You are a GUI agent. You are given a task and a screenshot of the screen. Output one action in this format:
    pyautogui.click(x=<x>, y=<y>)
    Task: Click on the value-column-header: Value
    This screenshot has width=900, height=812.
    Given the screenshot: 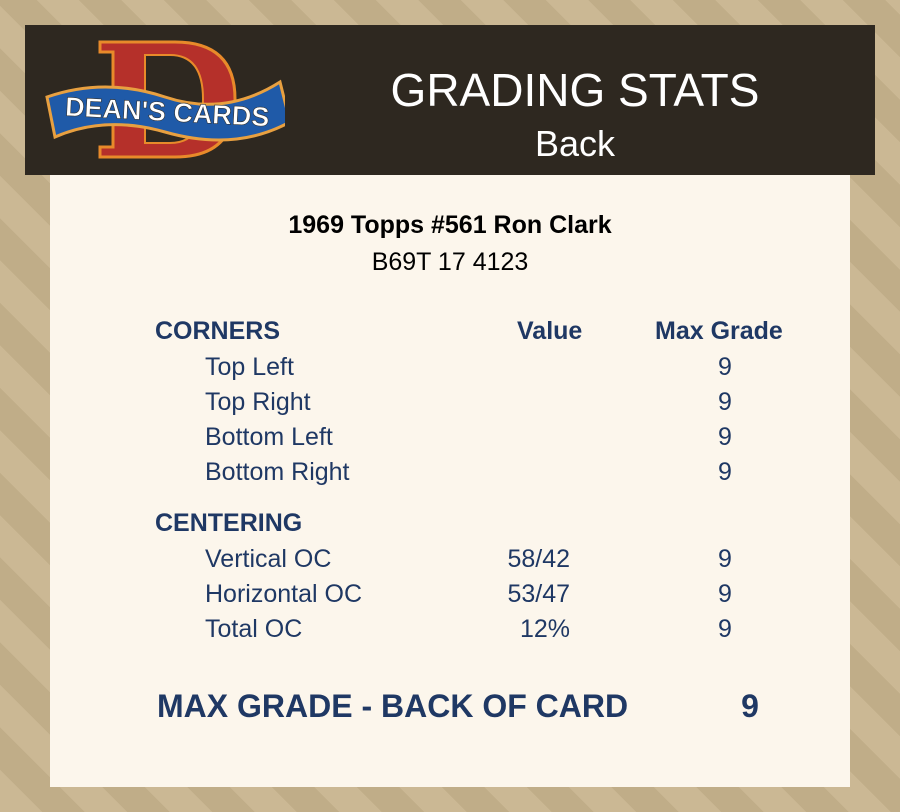 What is the action you would take?
    pyautogui.click(x=550, y=331)
    